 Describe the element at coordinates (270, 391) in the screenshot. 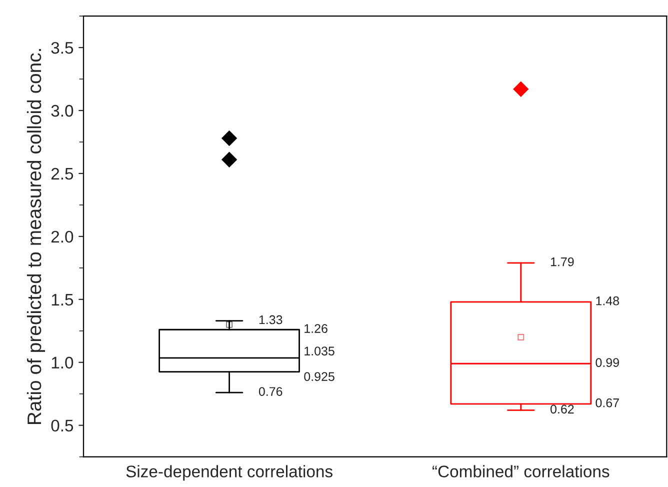

I see `annotation: 0.76` at that location.